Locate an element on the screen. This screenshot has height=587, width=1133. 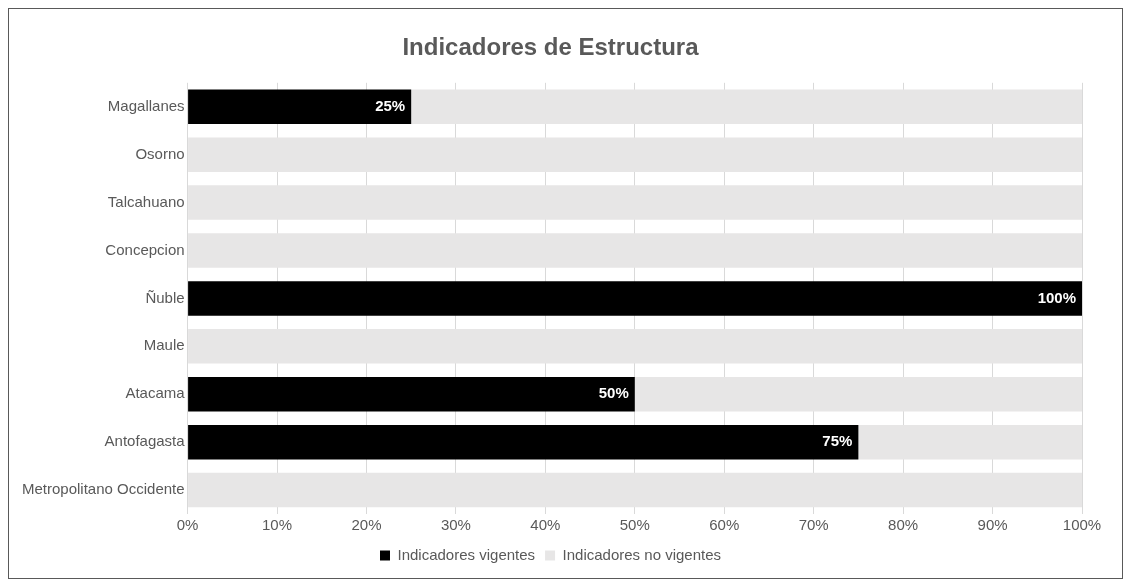
x-tick-label: 100% is located at coordinates (1082, 525).